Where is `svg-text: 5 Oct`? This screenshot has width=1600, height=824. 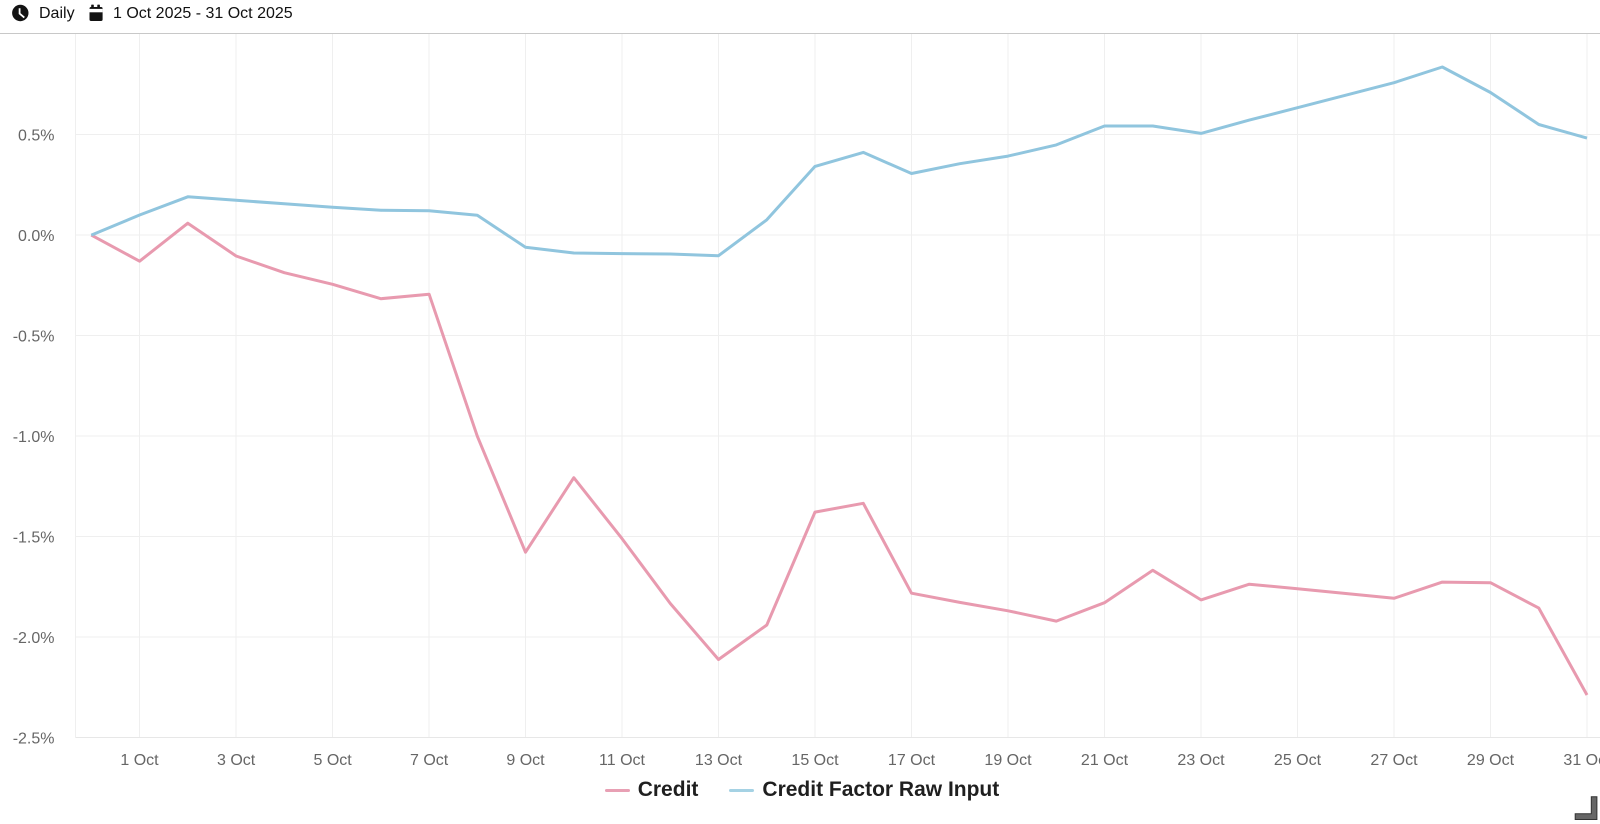 svg-text: 5 Oct is located at coordinates (332, 760).